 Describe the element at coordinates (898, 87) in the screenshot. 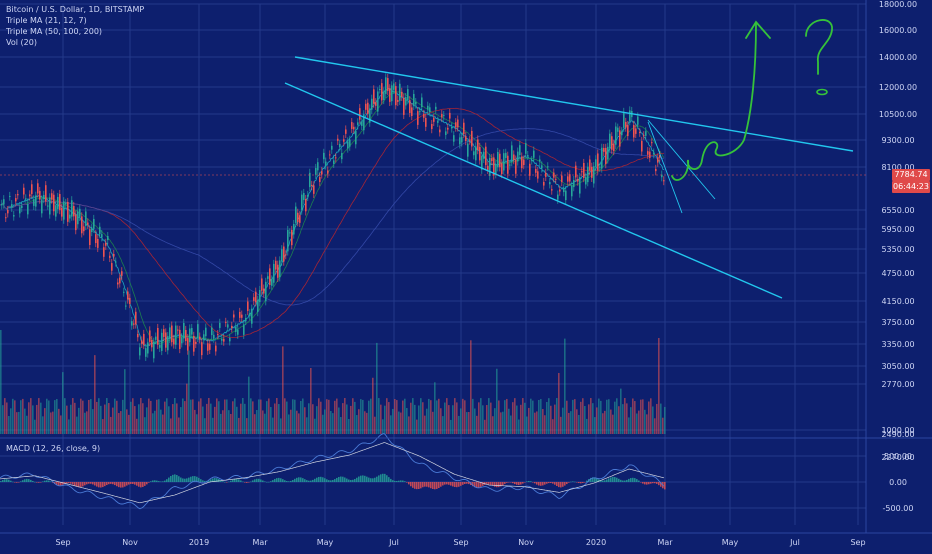

I see `y-tick-label: 12000.00` at that location.